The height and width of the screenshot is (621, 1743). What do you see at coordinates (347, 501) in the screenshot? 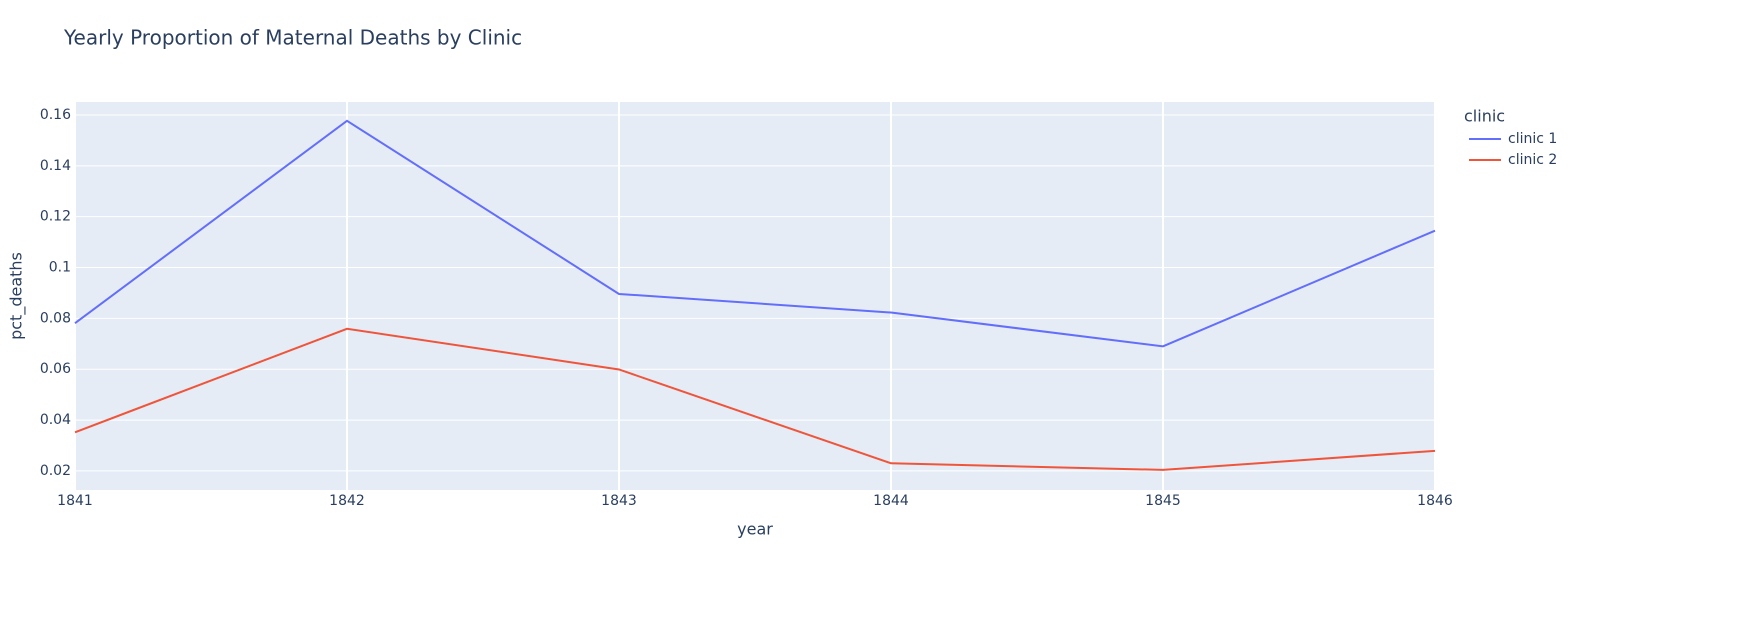
I see `x-tick-label: 1842` at bounding box center [347, 501].